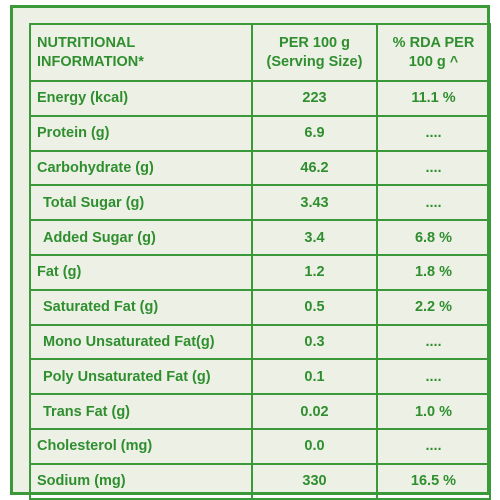 Image resolution: width=500 pixels, height=500 pixels. I want to click on row-value: 0.5, so click(314, 307).